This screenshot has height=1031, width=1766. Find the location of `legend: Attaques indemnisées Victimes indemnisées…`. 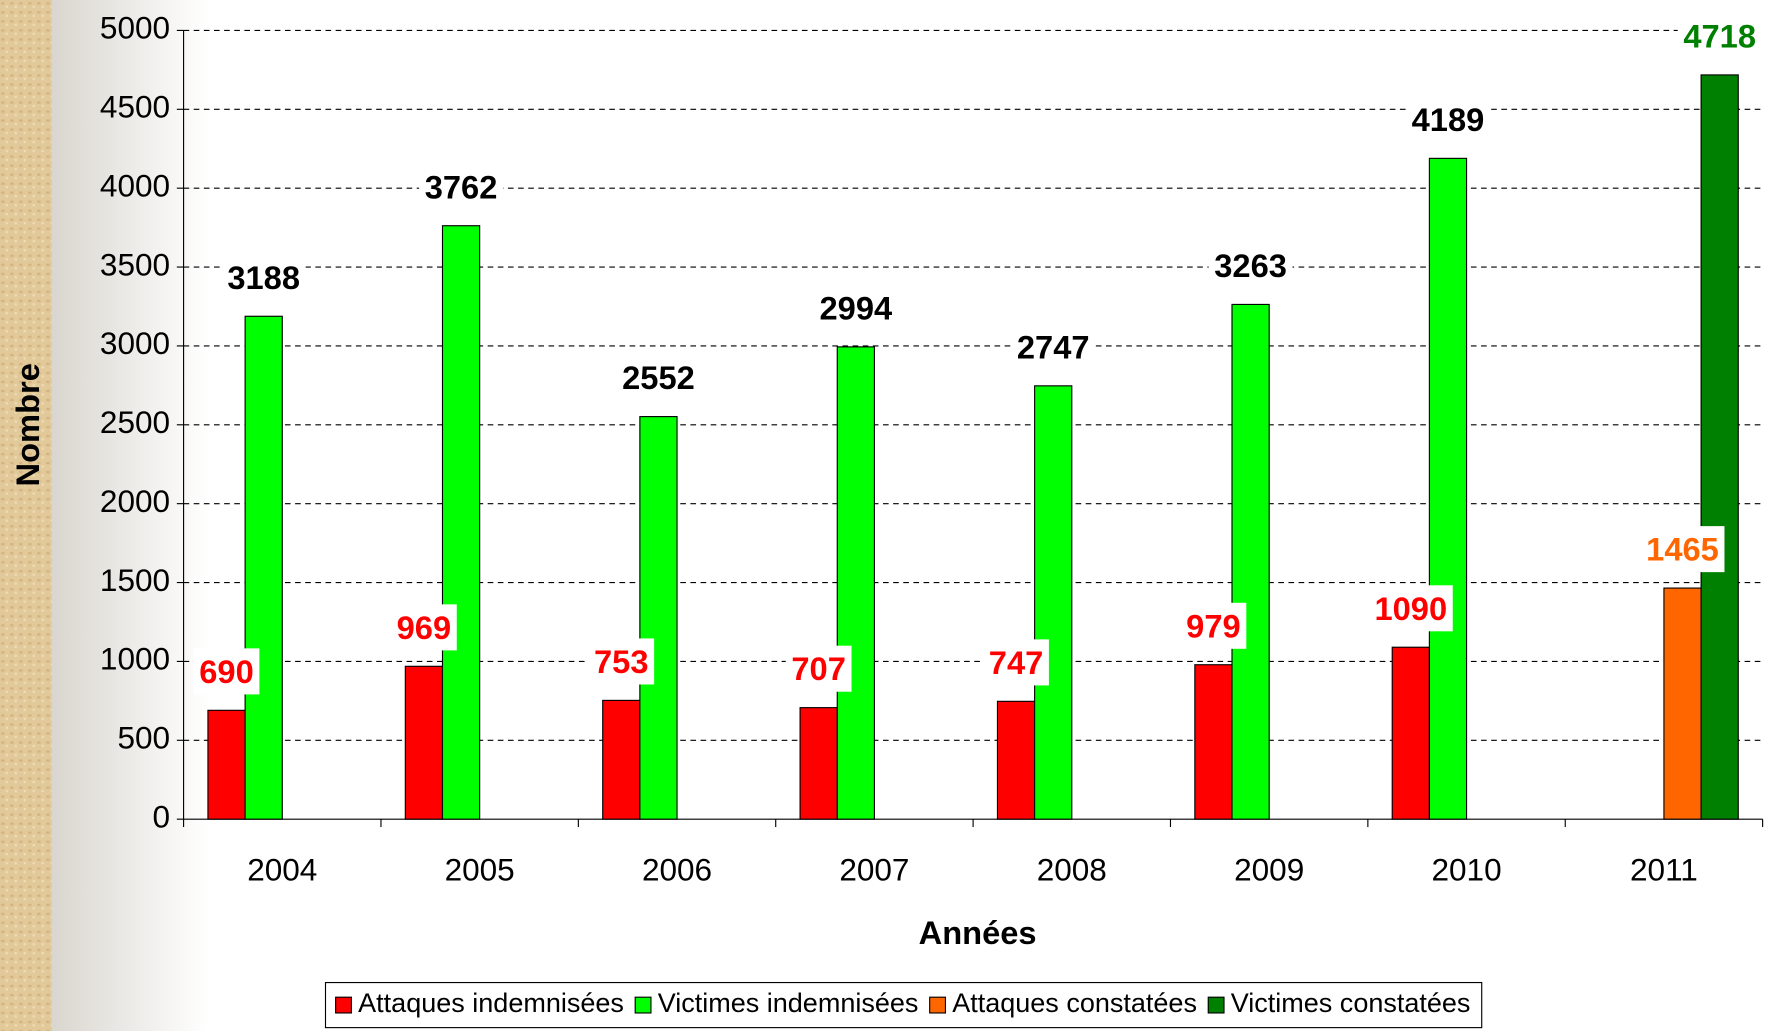

legend: Attaques indemnisées Victimes indemnisées… is located at coordinates (903, 1005).